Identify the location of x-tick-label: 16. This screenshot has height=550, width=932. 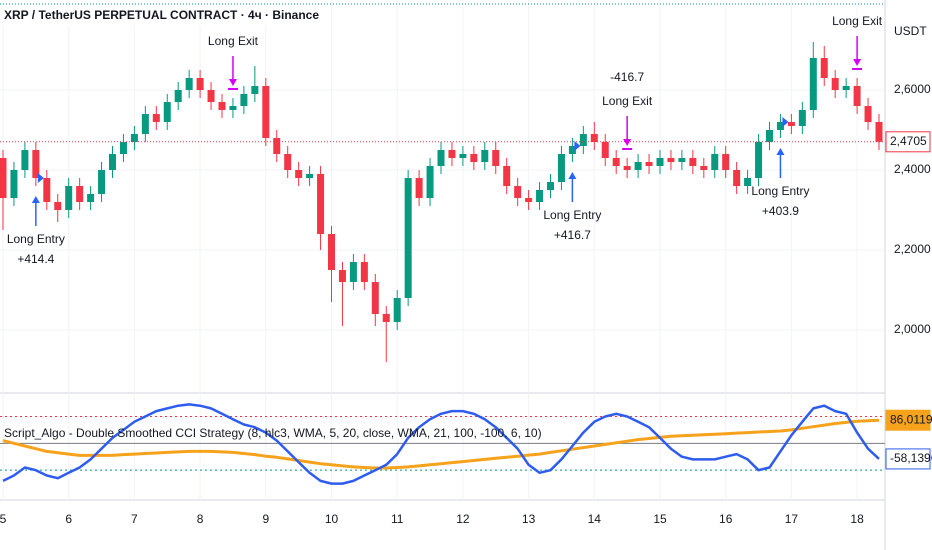
(726, 519).